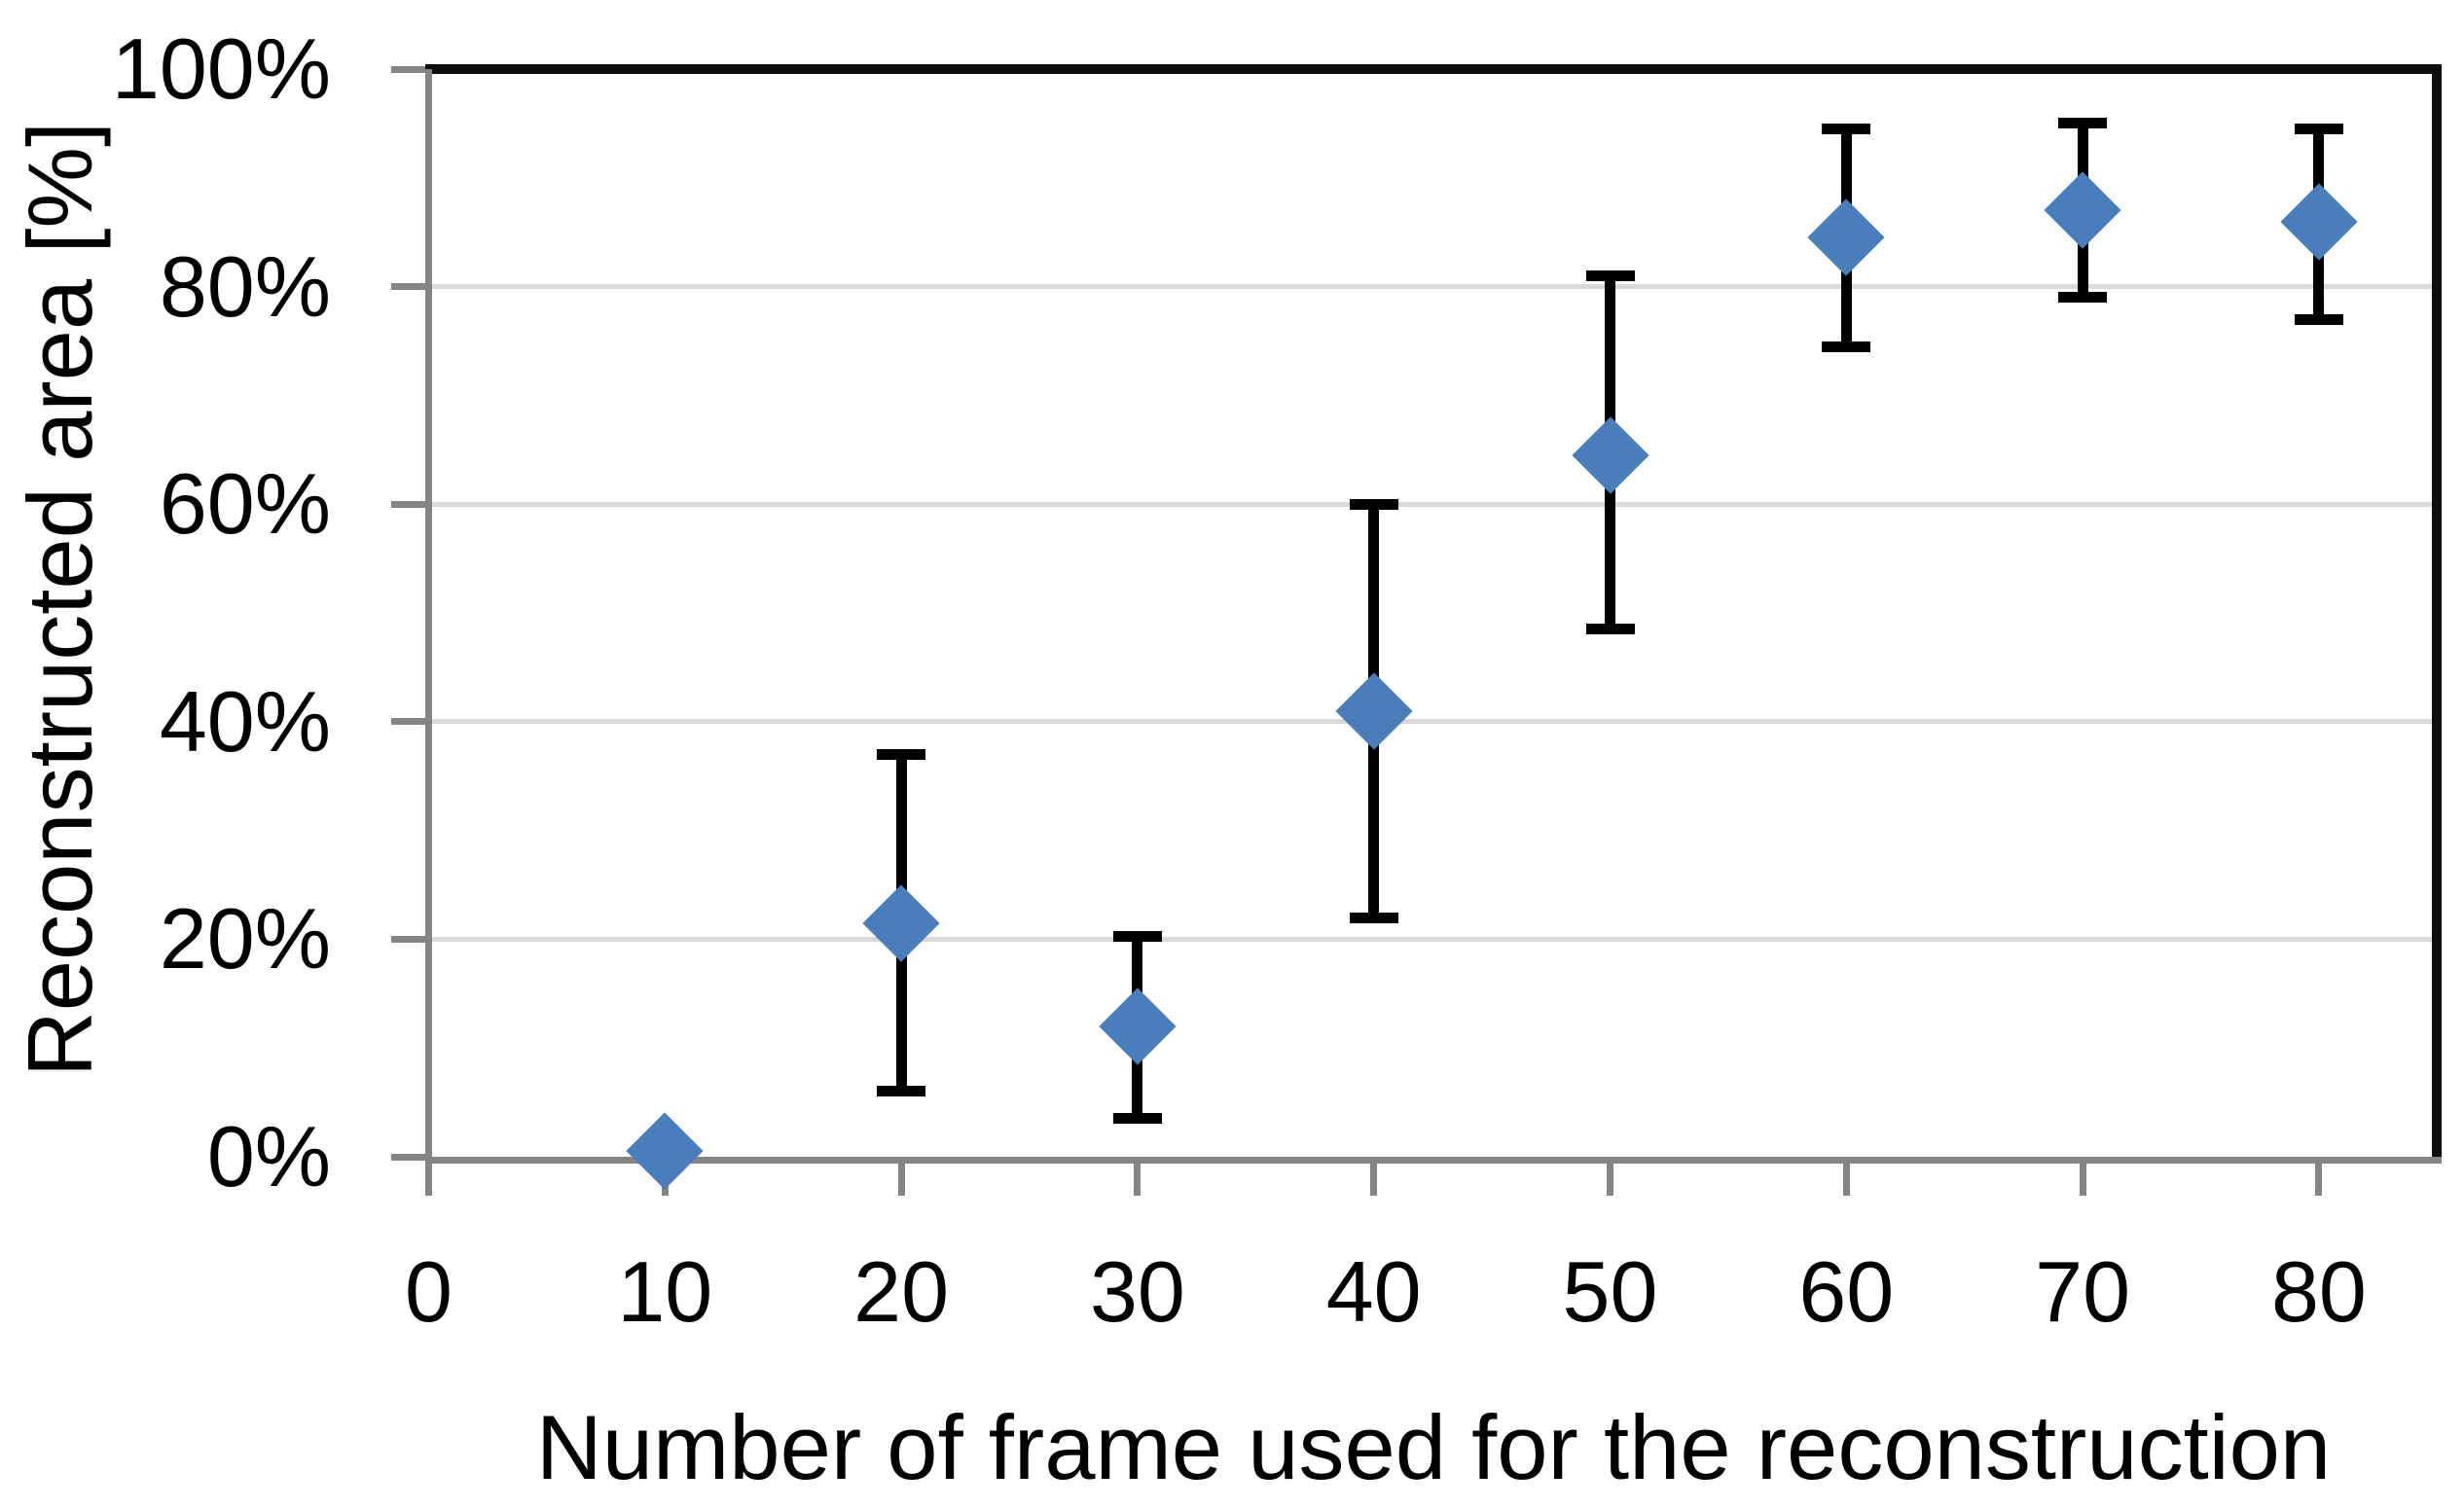 The width and height of the screenshot is (2464, 1508). I want to click on y-tick-label: 40%, so click(245, 721).